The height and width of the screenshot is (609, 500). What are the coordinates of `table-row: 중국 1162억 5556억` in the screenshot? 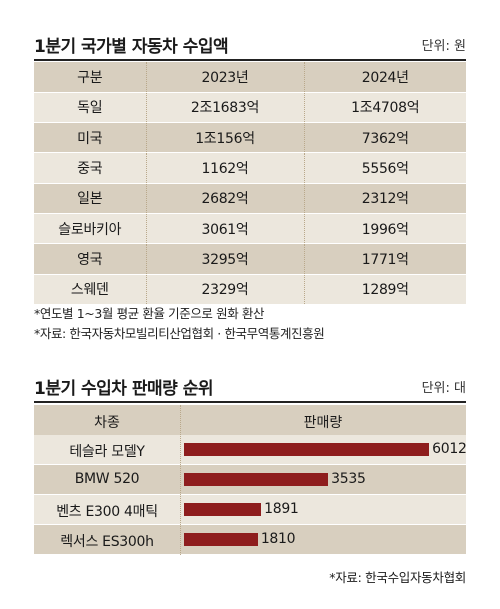 It's located at (250, 168).